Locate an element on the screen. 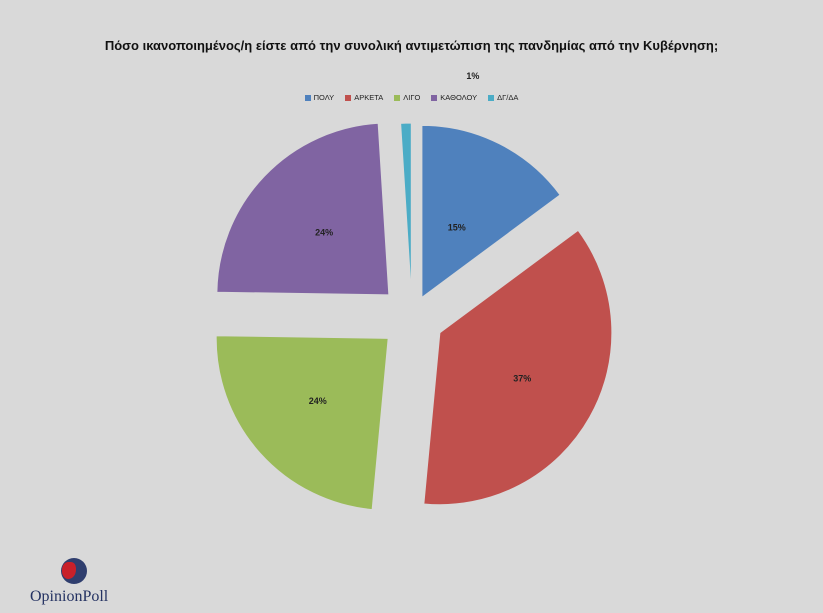  opinionpoll-logo: OpinionPoll is located at coordinates (80, 582).